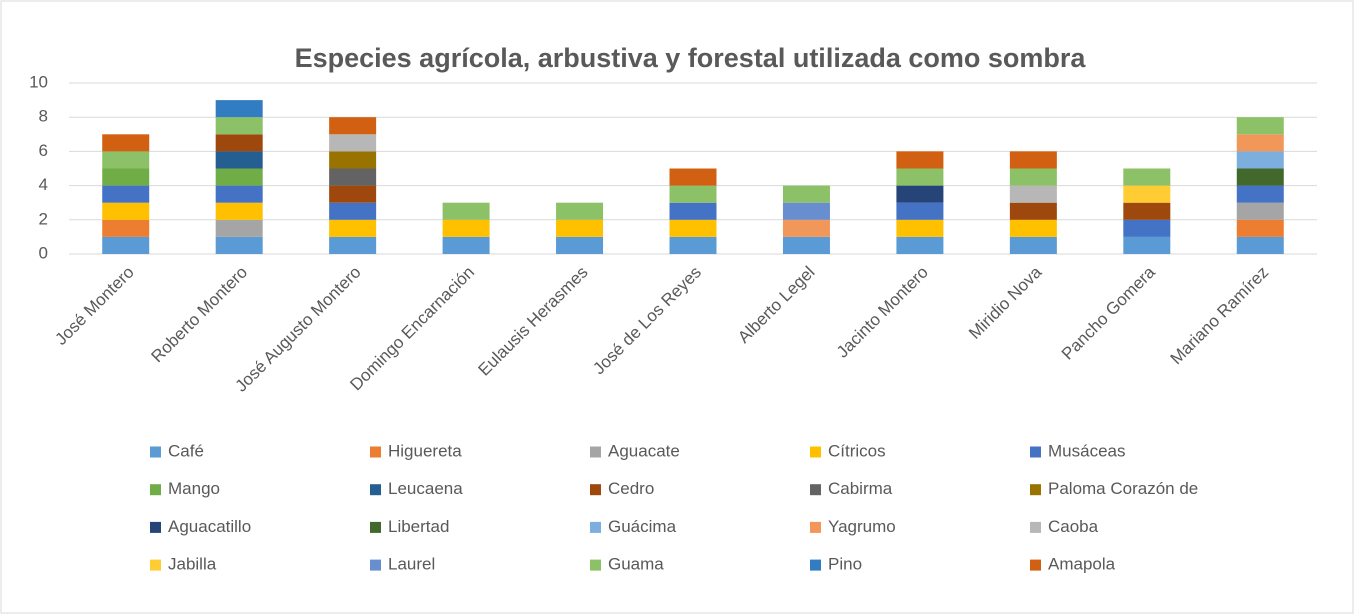 This screenshot has height=614, width=1354. What do you see at coordinates (38, 81) in the screenshot?
I see `y-tick-label: 10` at bounding box center [38, 81].